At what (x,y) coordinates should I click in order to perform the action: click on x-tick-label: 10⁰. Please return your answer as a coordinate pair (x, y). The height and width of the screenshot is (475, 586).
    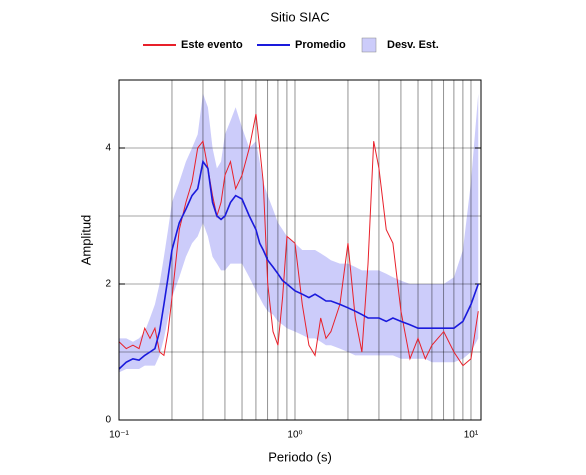
    Looking at the image, I should click on (294, 435).